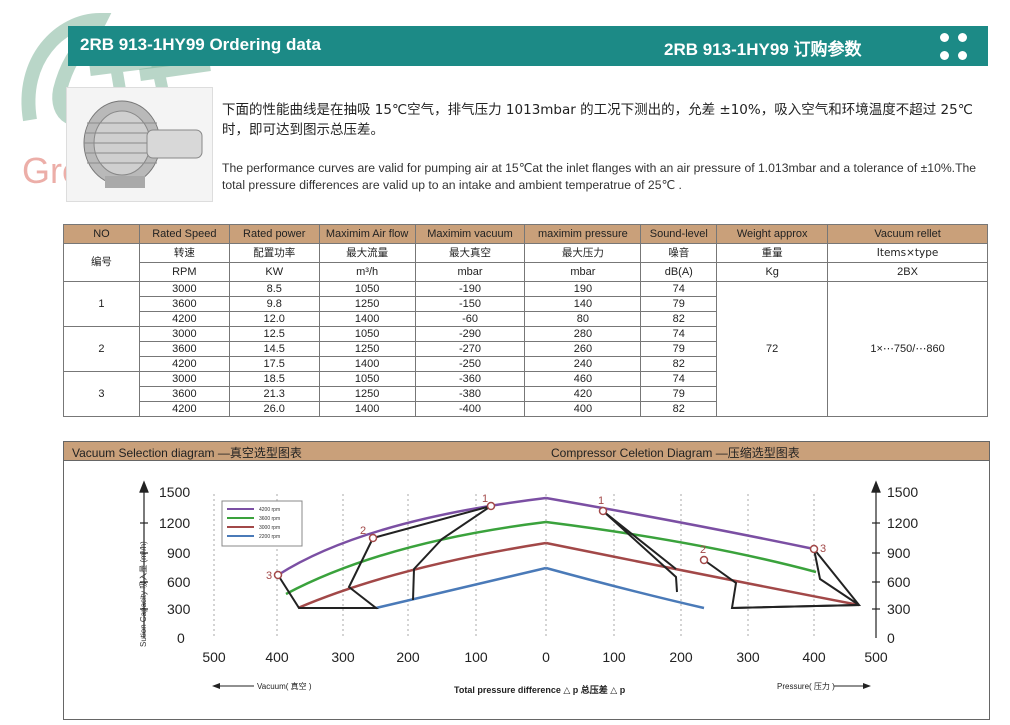 The width and height of the screenshot is (1010, 725). I want to click on vacuum-diagram-title: Vacuum Selection diagram —真空选型图表, so click(187, 453).